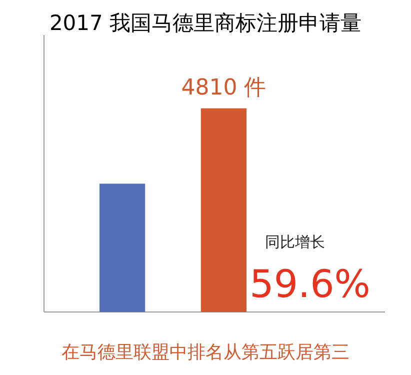  What do you see at coordinates (310, 284) in the screenshot?
I see `annotation: 59.6%` at bounding box center [310, 284].